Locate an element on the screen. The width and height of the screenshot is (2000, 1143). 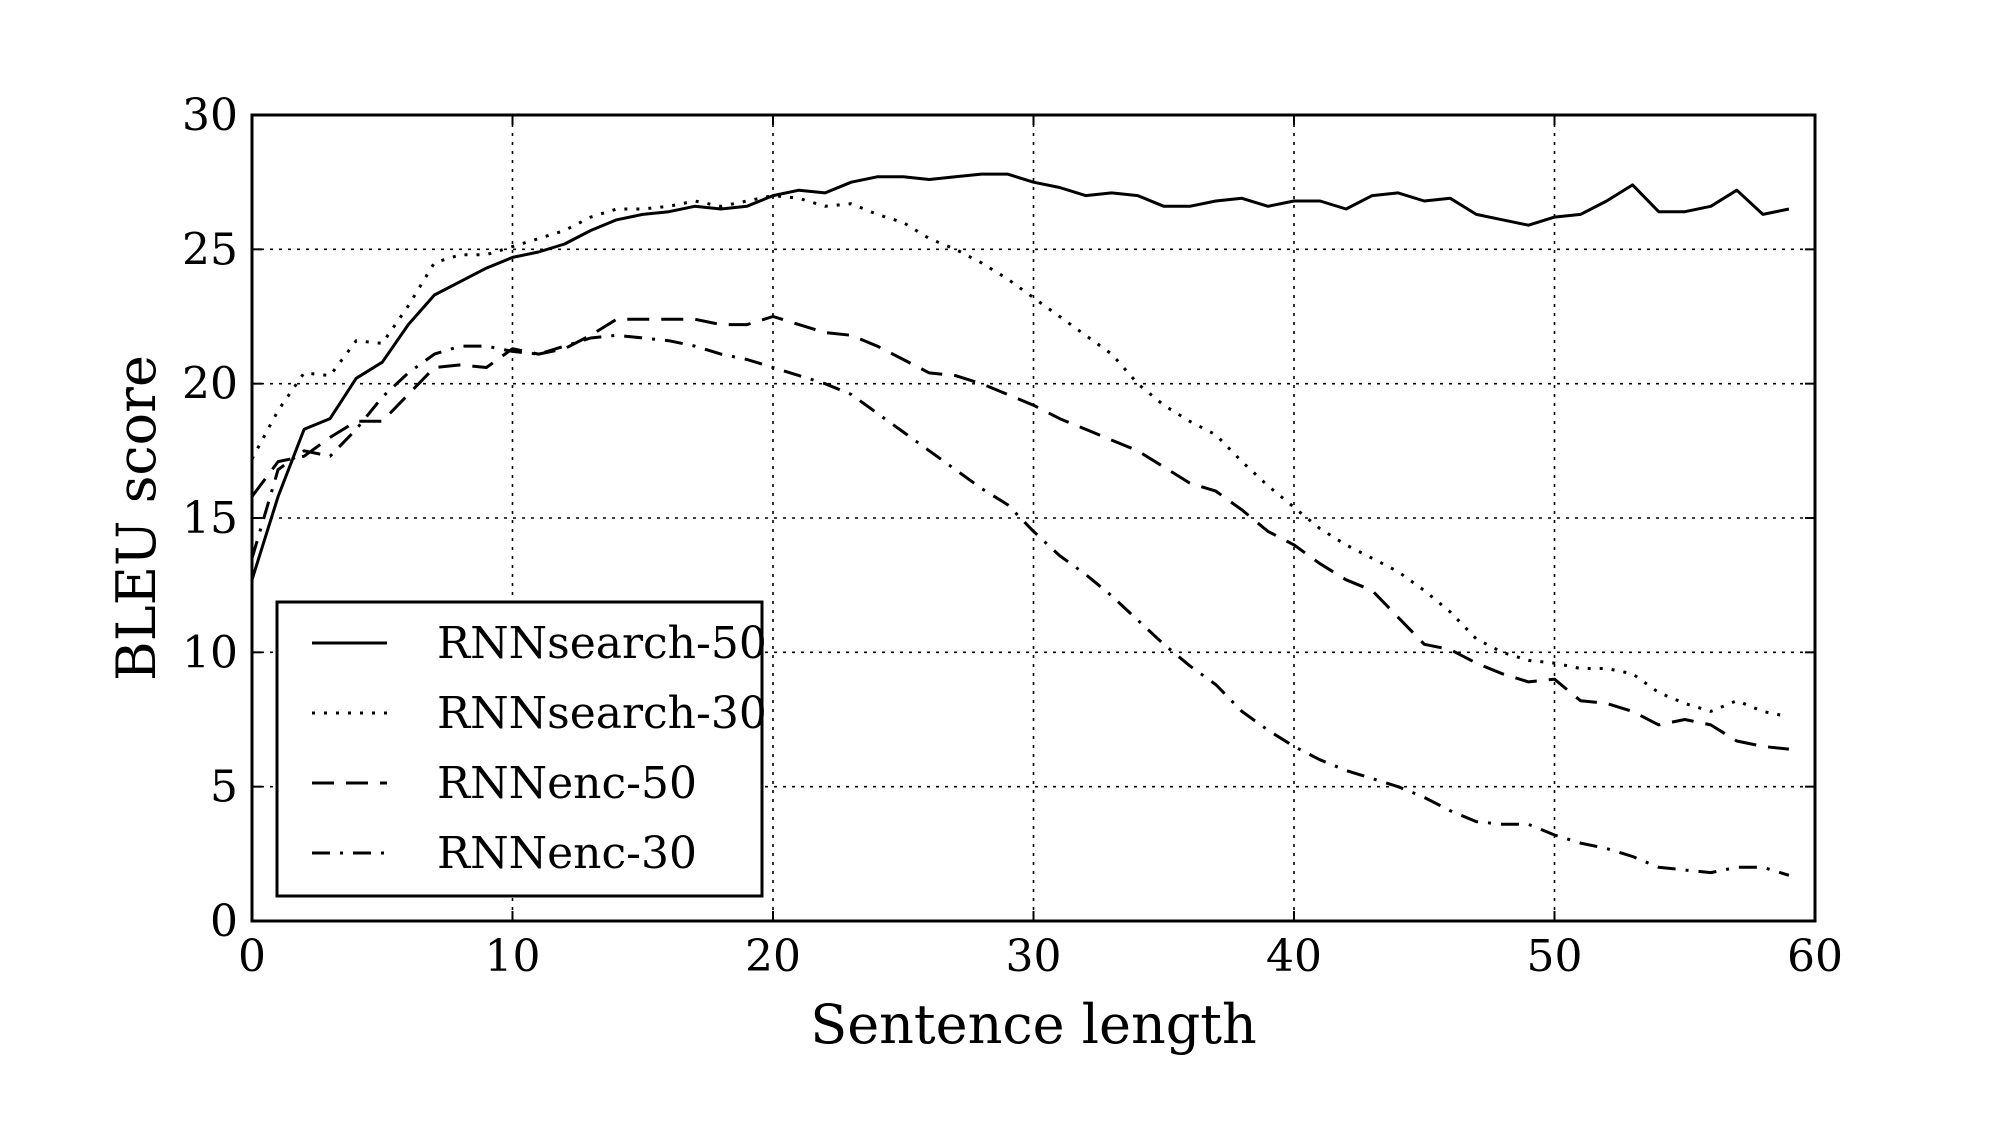
x-tick-label: 50 is located at coordinates (1555, 956).